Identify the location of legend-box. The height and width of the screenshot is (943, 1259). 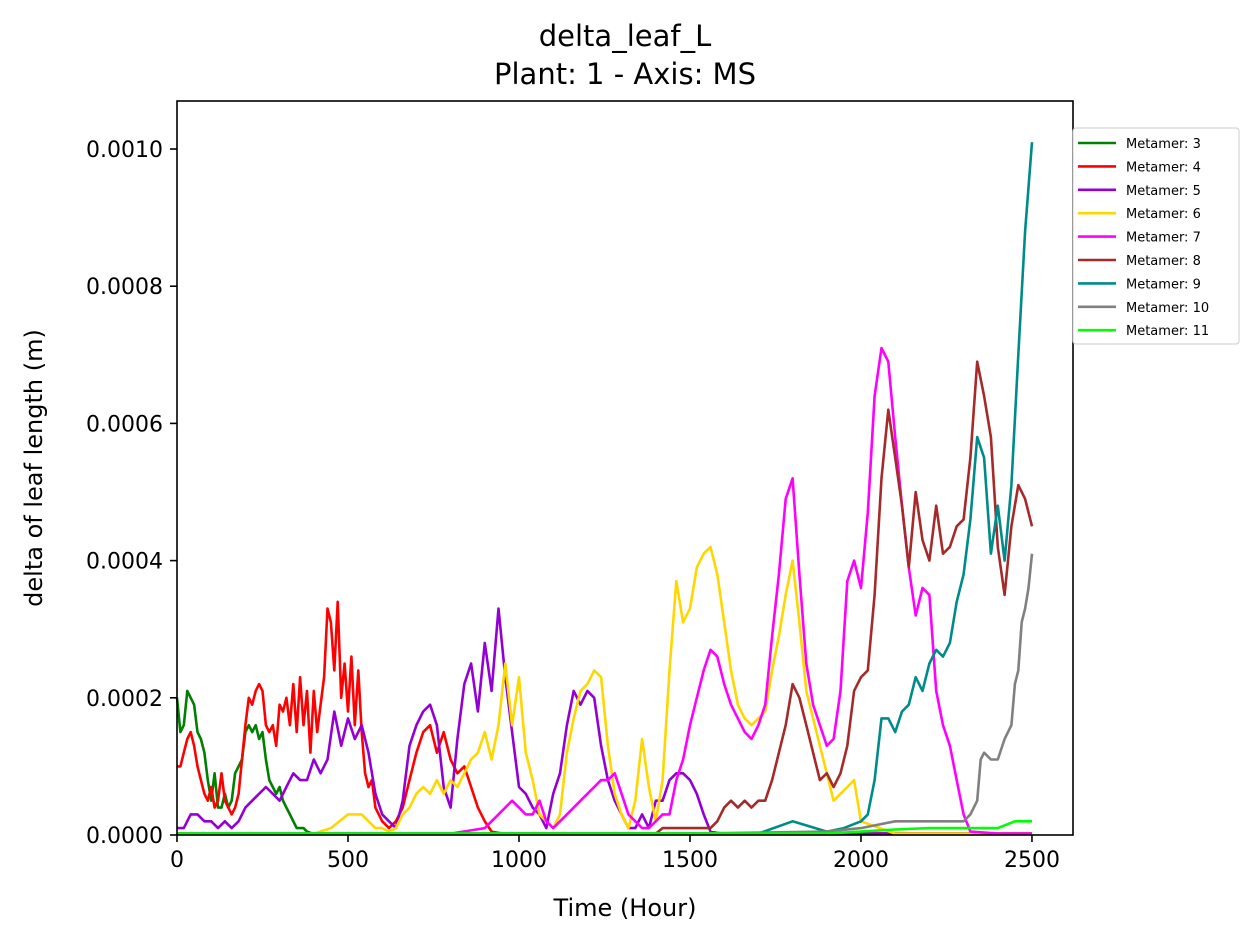
(1156, 236).